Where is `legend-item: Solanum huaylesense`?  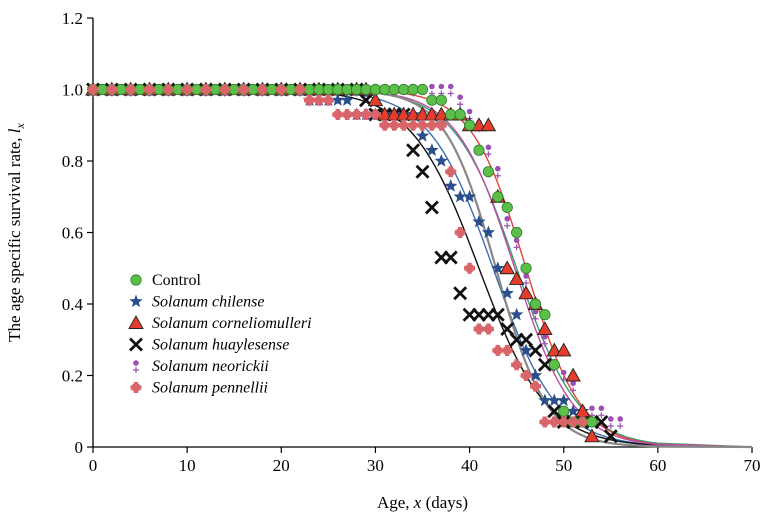 legend-item: Solanum huaylesense is located at coordinates (209, 345).